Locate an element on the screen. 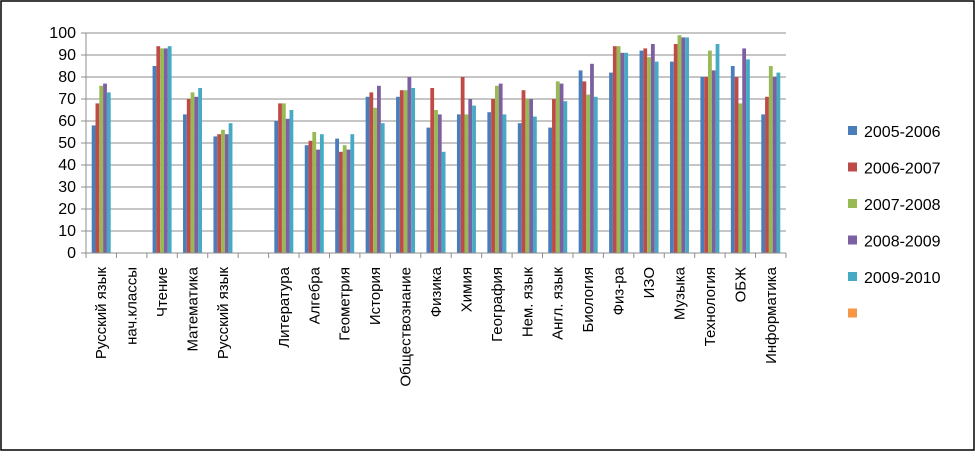 This screenshot has height=456, width=975. y-tick-label: 100 is located at coordinates (62, 33).